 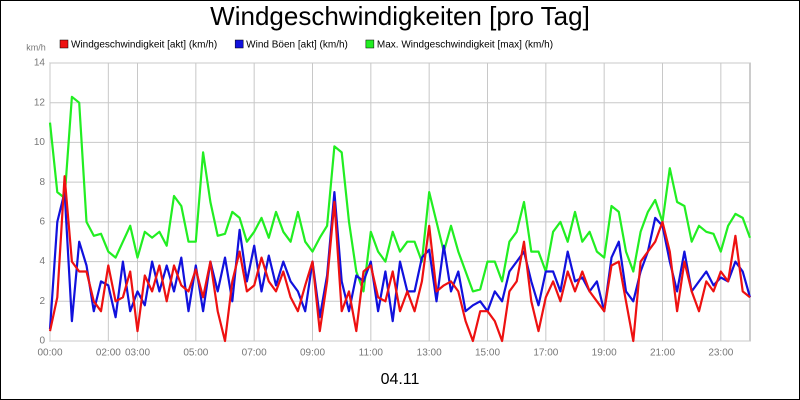 I want to click on x-tick-label: 23:00, so click(x=720, y=353).